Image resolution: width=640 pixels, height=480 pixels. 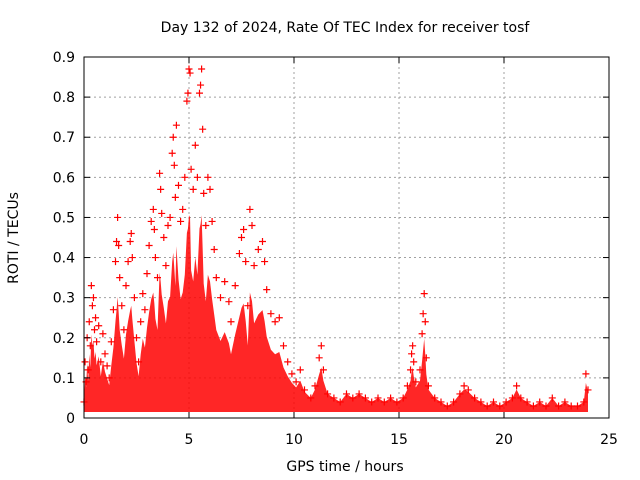 What do you see at coordinates (609, 440) in the screenshot?
I see `x-tick-label: 25` at bounding box center [609, 440].